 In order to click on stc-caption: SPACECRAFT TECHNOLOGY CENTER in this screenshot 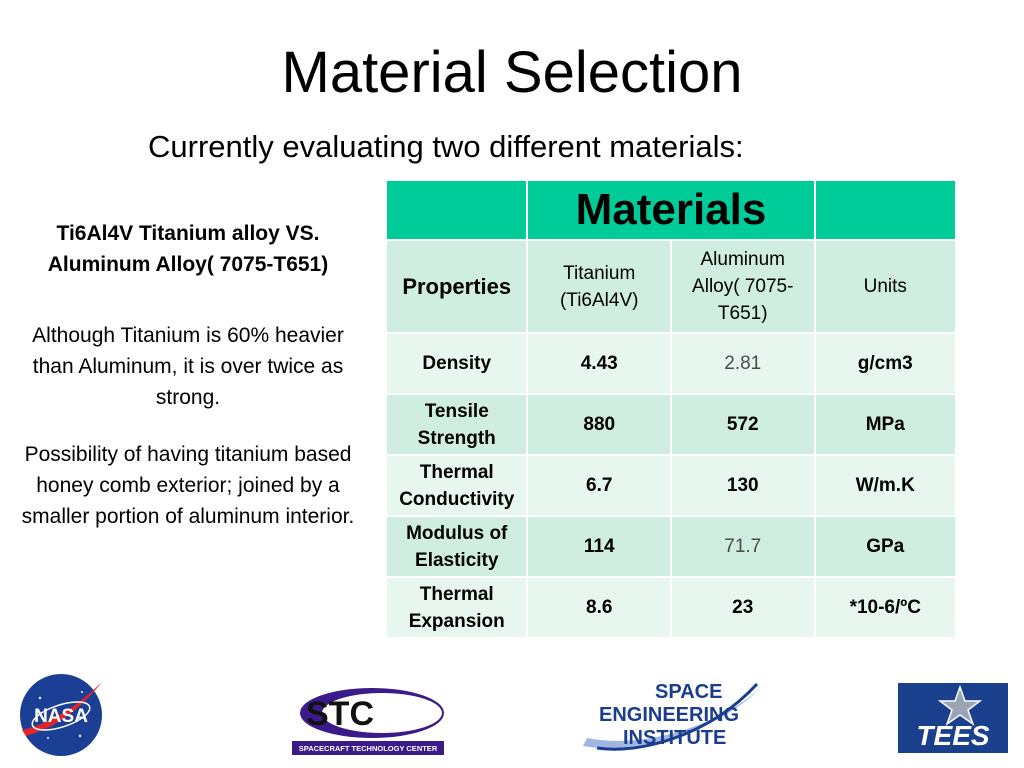, I will do `click(368, 748)`.